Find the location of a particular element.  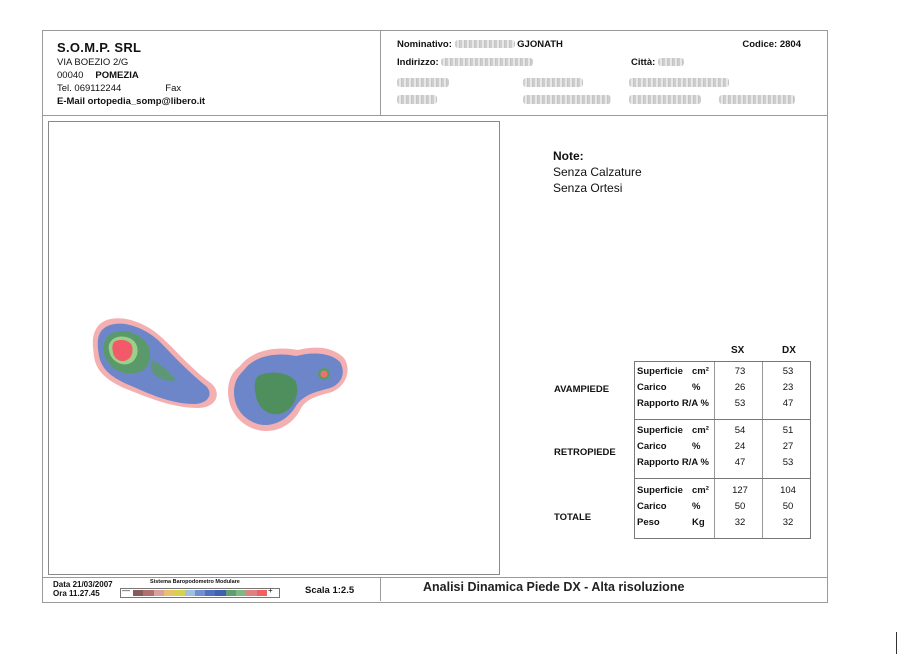

rearfoot-print is located at coordinates (288, 389).